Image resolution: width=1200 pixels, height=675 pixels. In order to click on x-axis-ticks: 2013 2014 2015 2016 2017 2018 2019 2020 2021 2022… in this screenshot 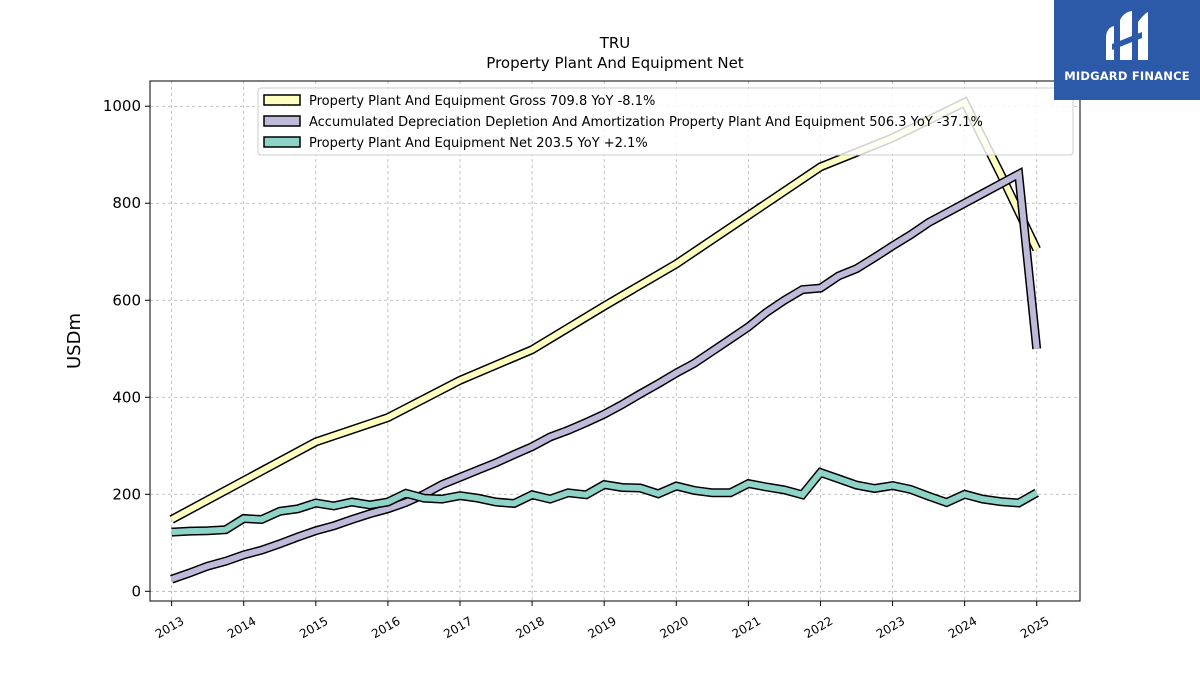, I will do `click(602, 621)`.